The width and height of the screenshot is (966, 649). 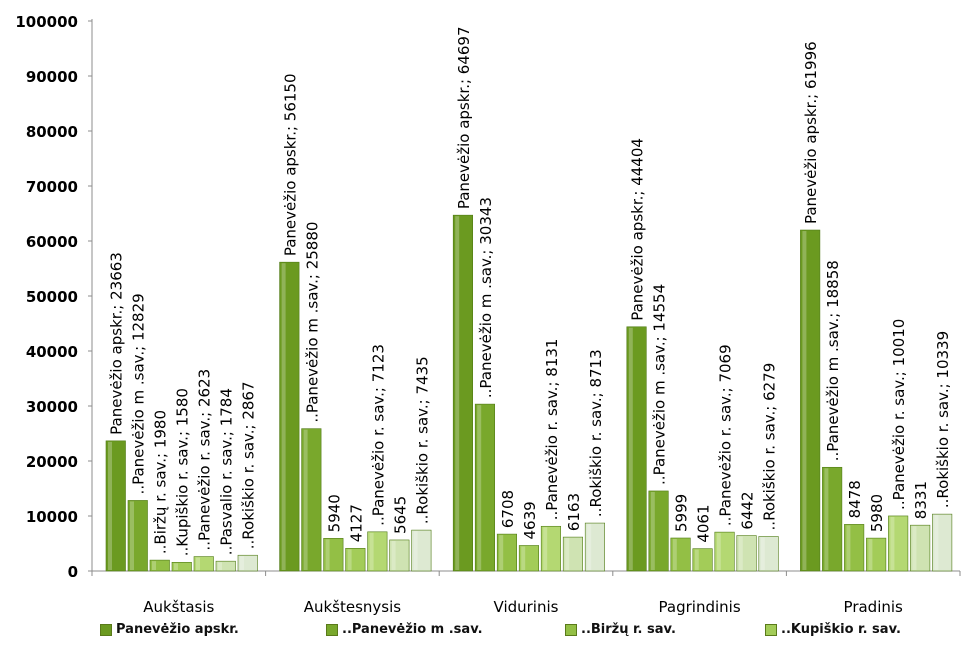 I want to click on x-category-label: Vidurinis, so click(x=526, y=607).